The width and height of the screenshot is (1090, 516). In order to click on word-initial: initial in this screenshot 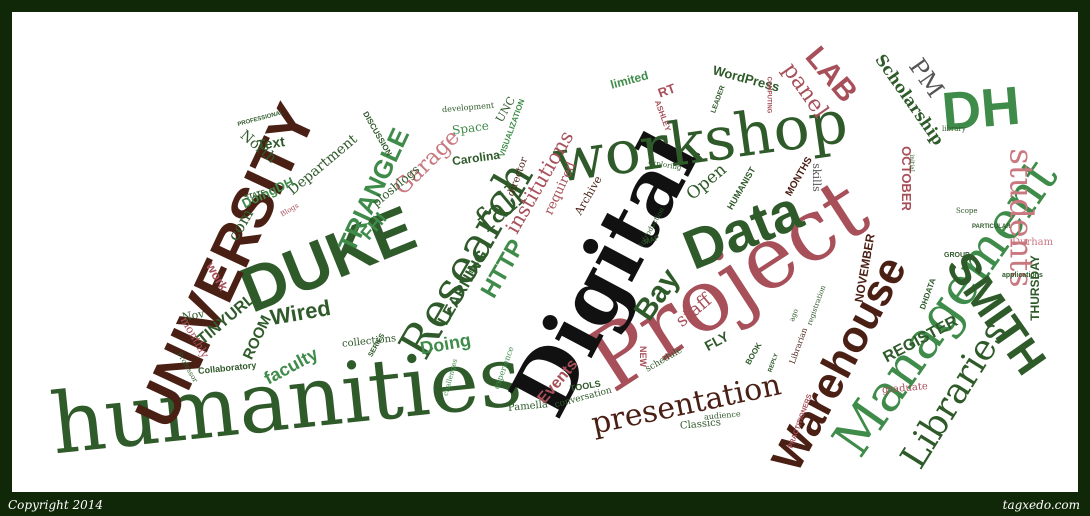, I will do `click(911, 163)`.